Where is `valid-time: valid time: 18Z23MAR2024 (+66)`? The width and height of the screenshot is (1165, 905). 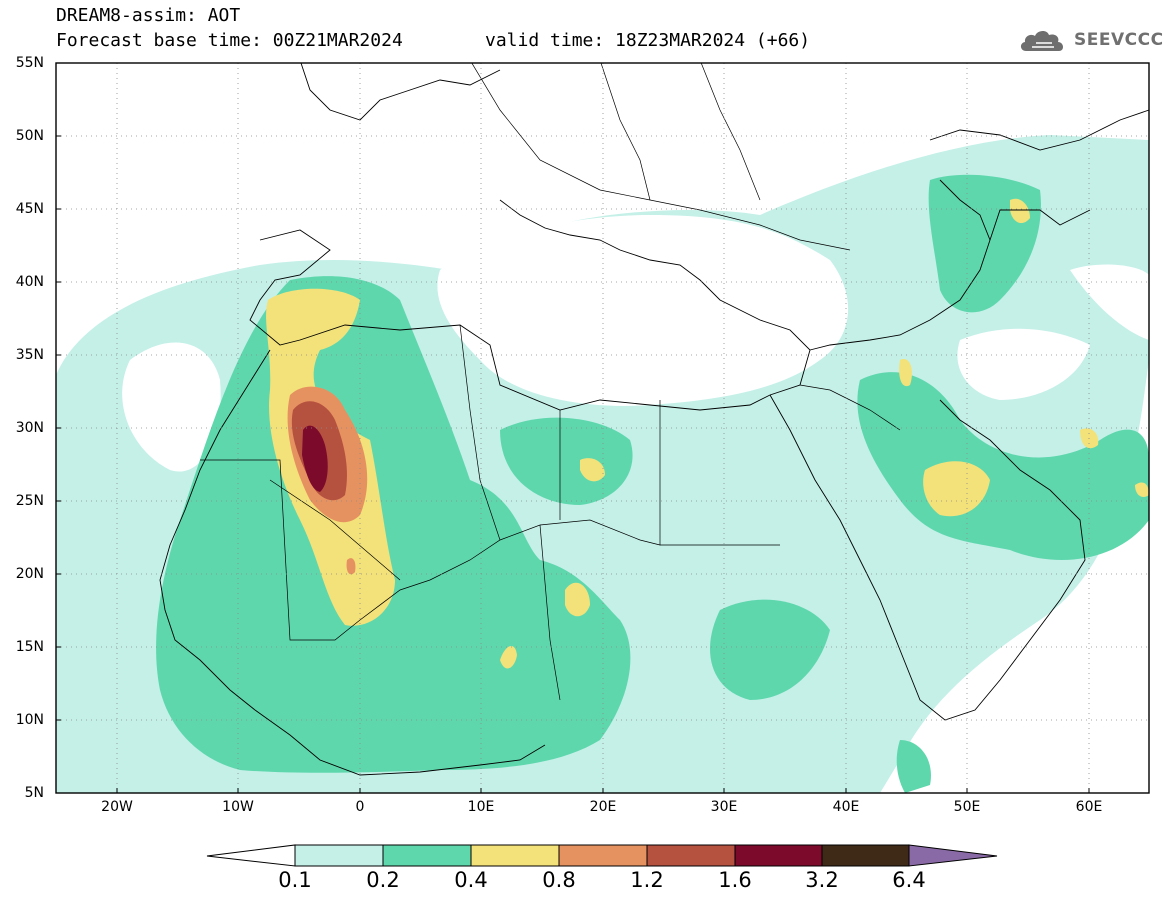
valid-time: valid time: 18Z23MAR2024 (+66) is located at coordinates (648, 40).